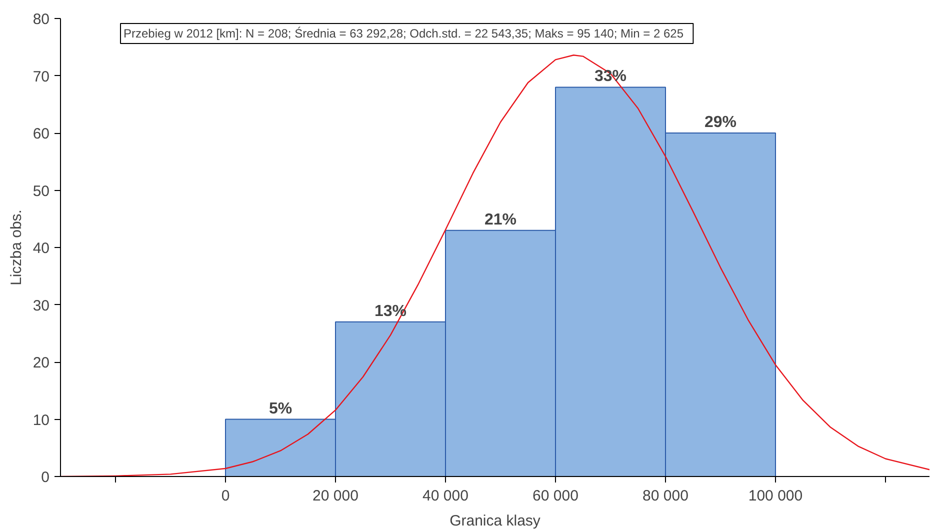  I want to click on y-tick-label: 60, so click(41, 134).